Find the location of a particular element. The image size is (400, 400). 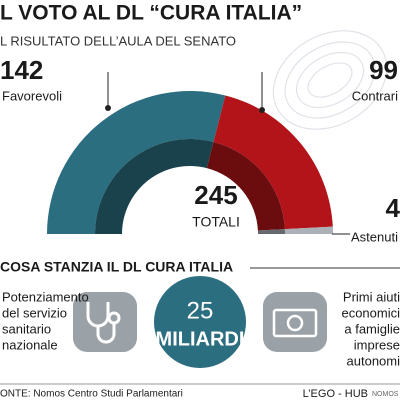

amount-unit: MILIARDI is located at coordinates (200, 339).